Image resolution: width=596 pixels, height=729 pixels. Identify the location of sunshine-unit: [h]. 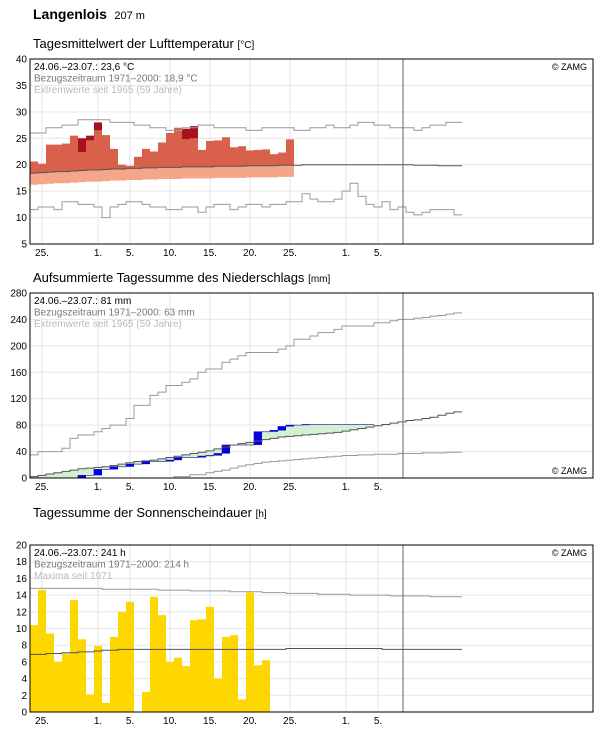
(261, 514).